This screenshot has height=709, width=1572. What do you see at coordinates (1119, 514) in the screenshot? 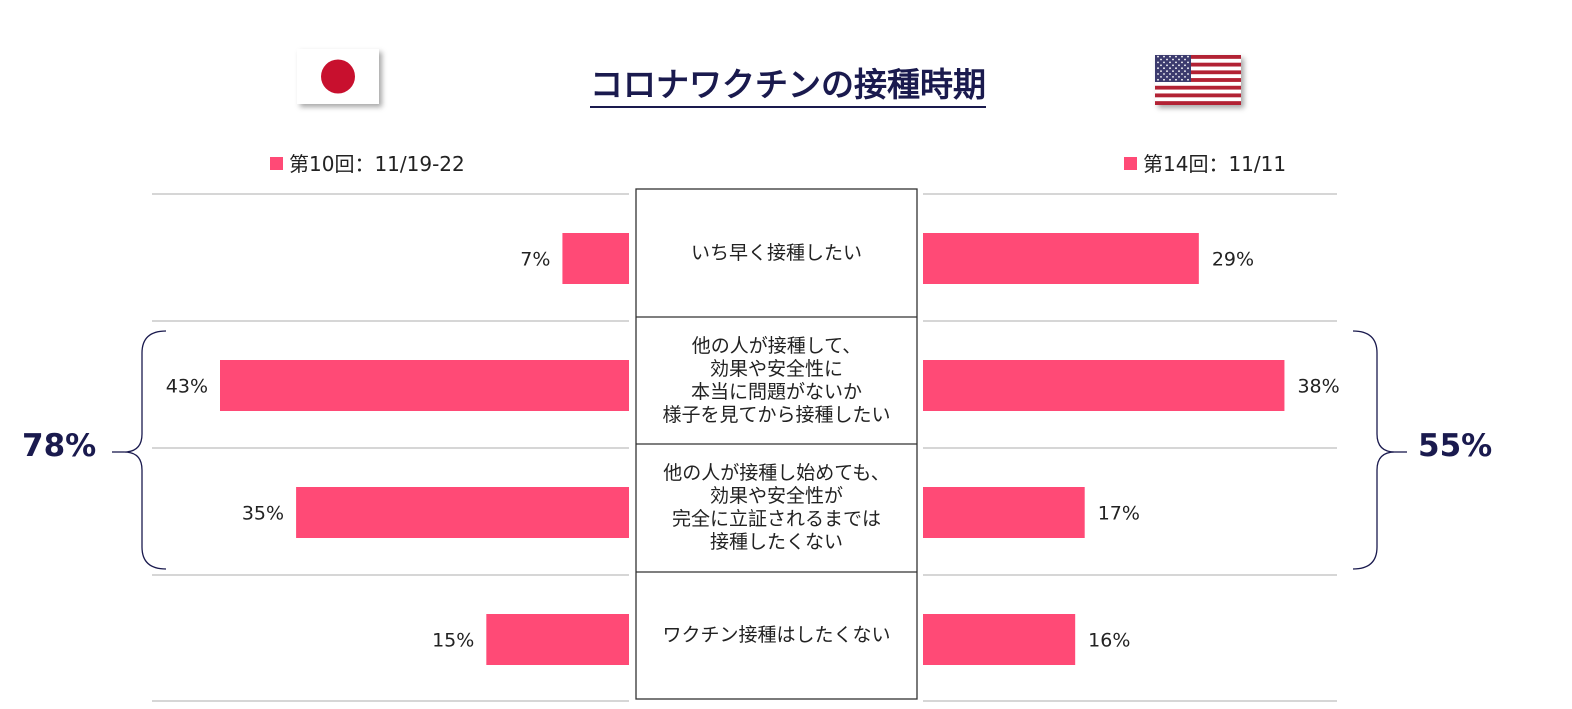
I see `data-label-right-3: 17%` at bounding box center [1119, 514].